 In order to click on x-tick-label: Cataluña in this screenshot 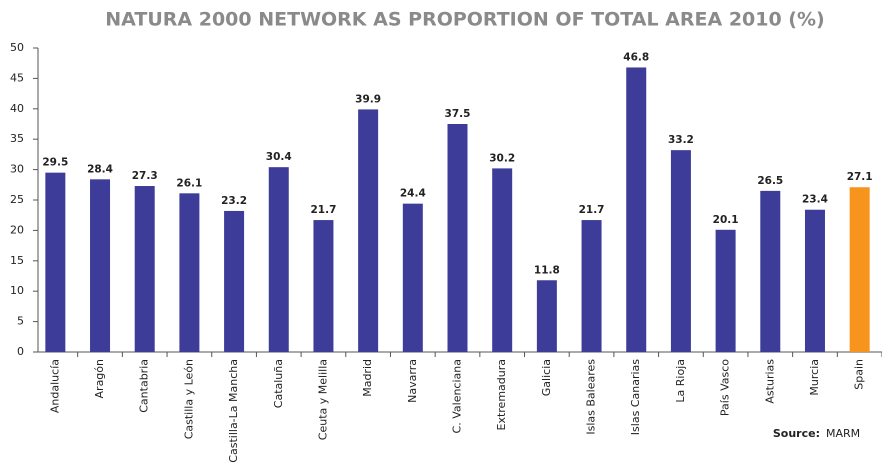, I will do `click(278, 383)`.